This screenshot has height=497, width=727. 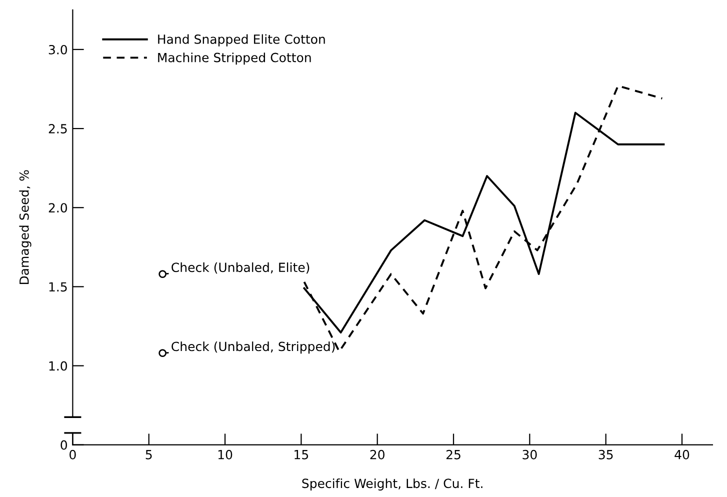 I want to click on x-tick-label: 5, so click(x=149, y=455).